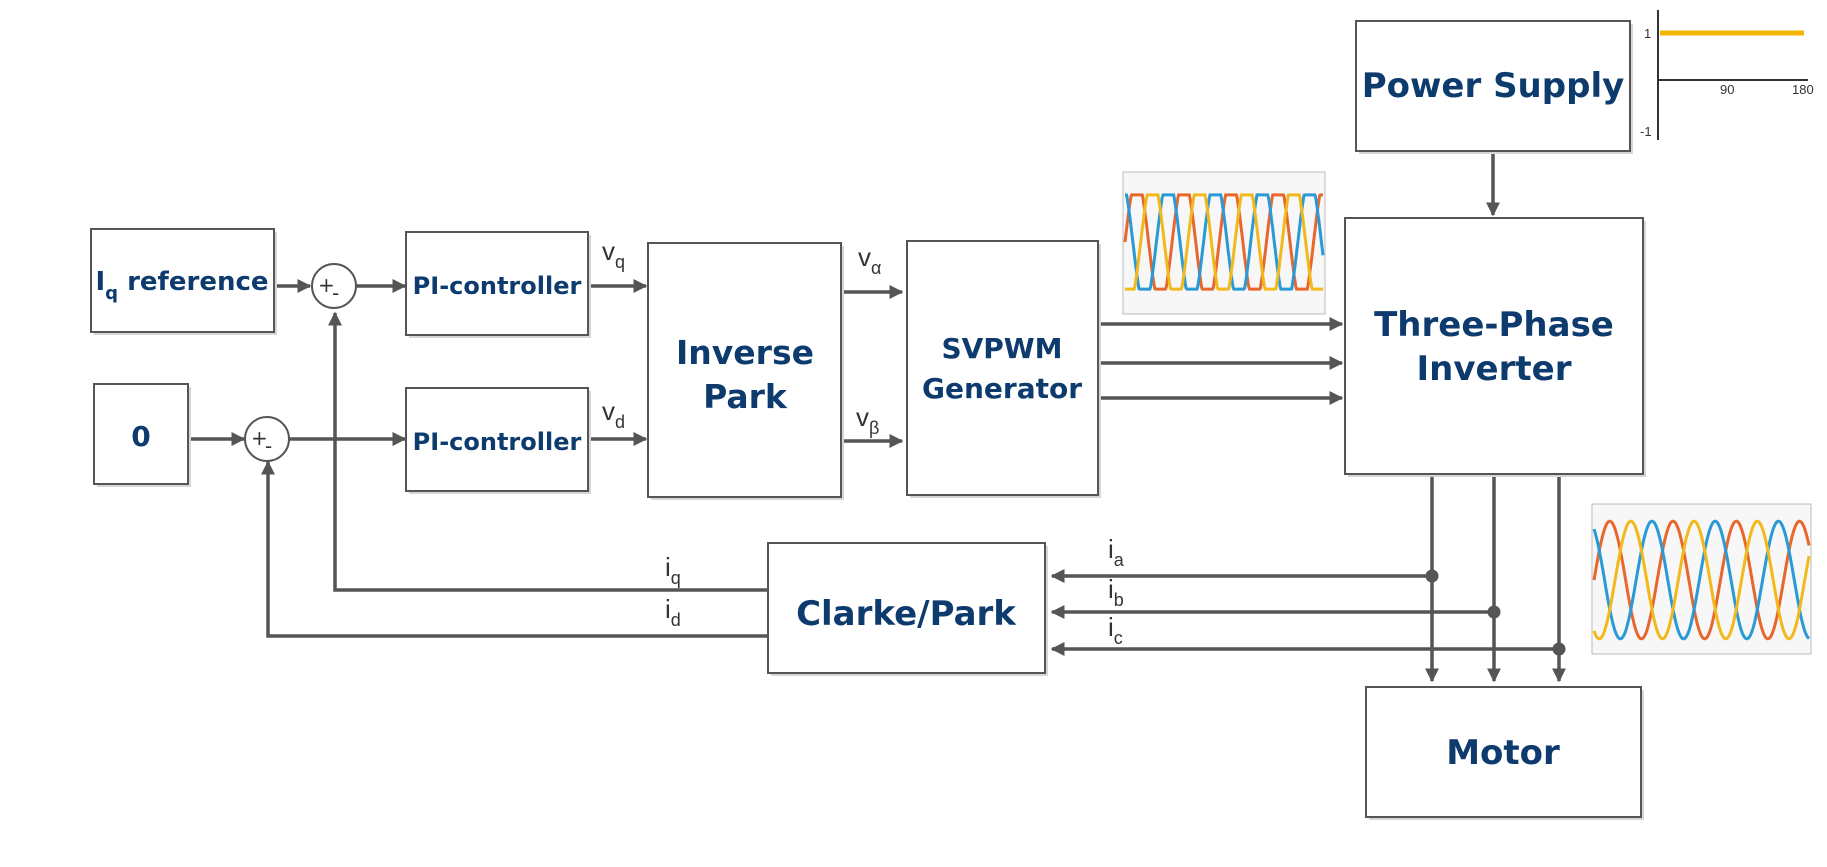 The image size is (1827, 867). Describe the element at coordinates (1494, 369) in the screenshot. I see `inverter-line2: Inverter` at that location.